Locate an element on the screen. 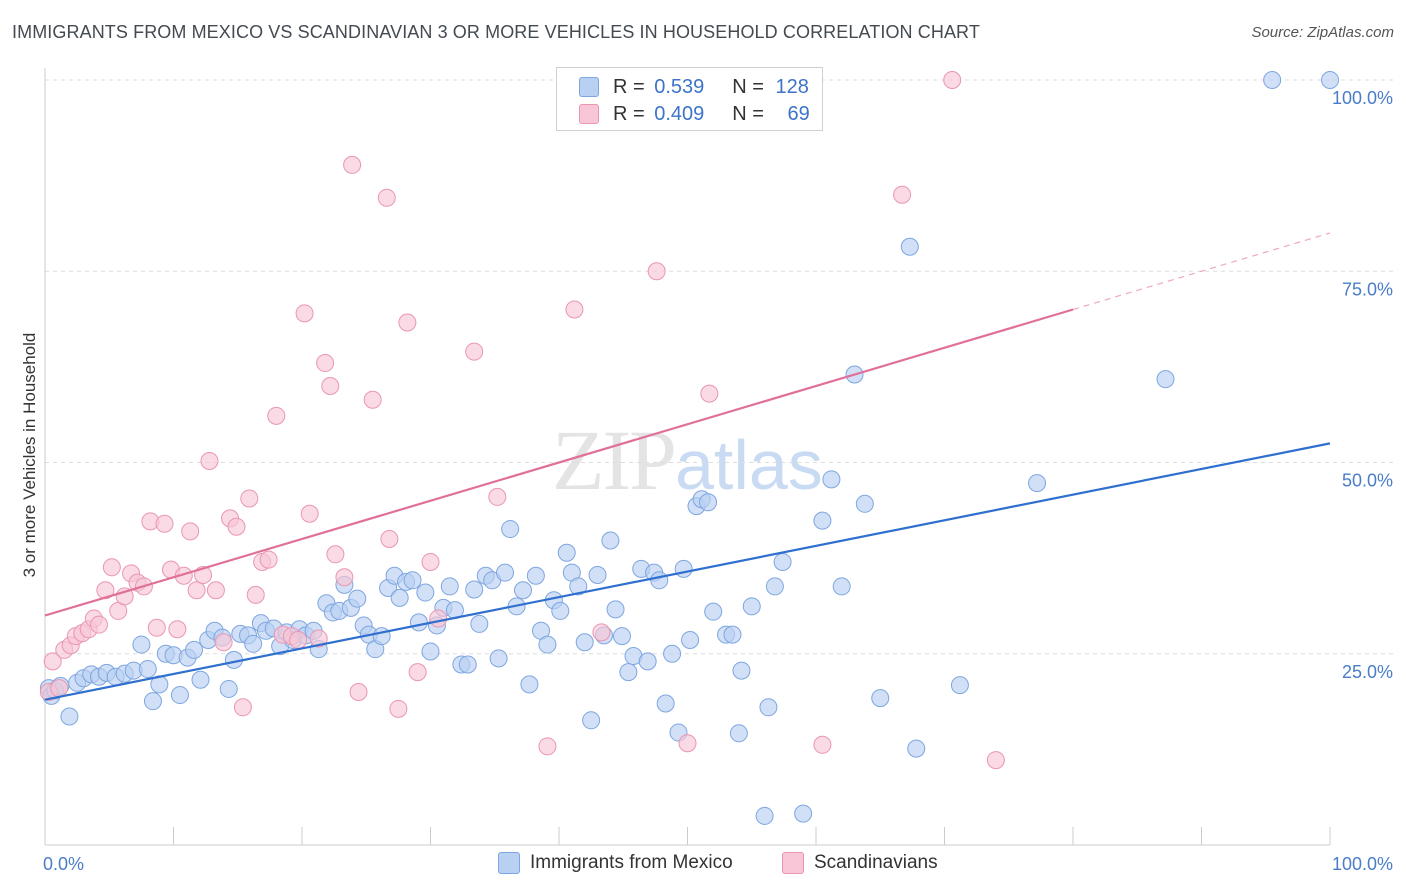  y-tick-label: 25.0% is located at coordinates (1367, 672).